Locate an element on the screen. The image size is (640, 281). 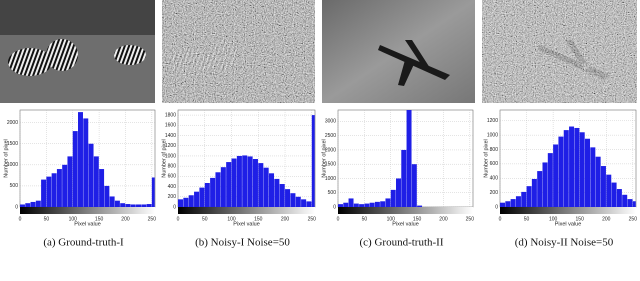
image-plane is located at coordinates (398, 51).